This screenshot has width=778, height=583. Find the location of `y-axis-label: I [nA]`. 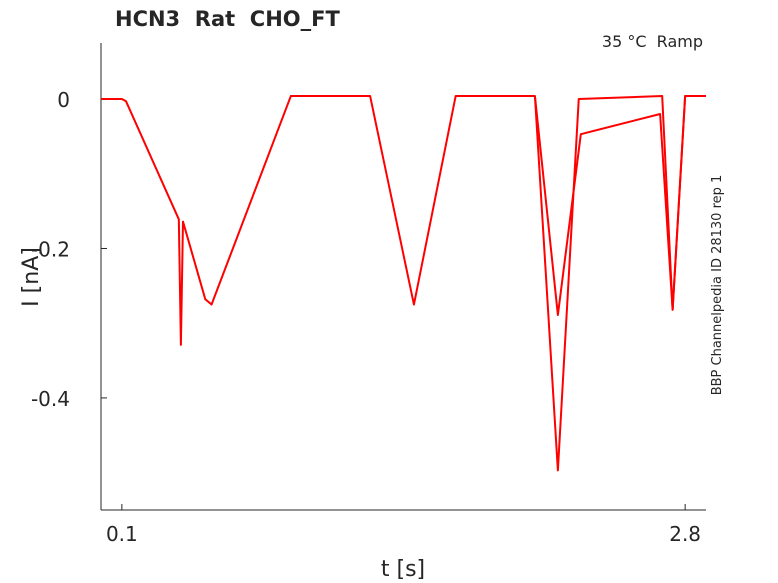

y-axis-label: I [nA] is located at coordinates (31, 277).